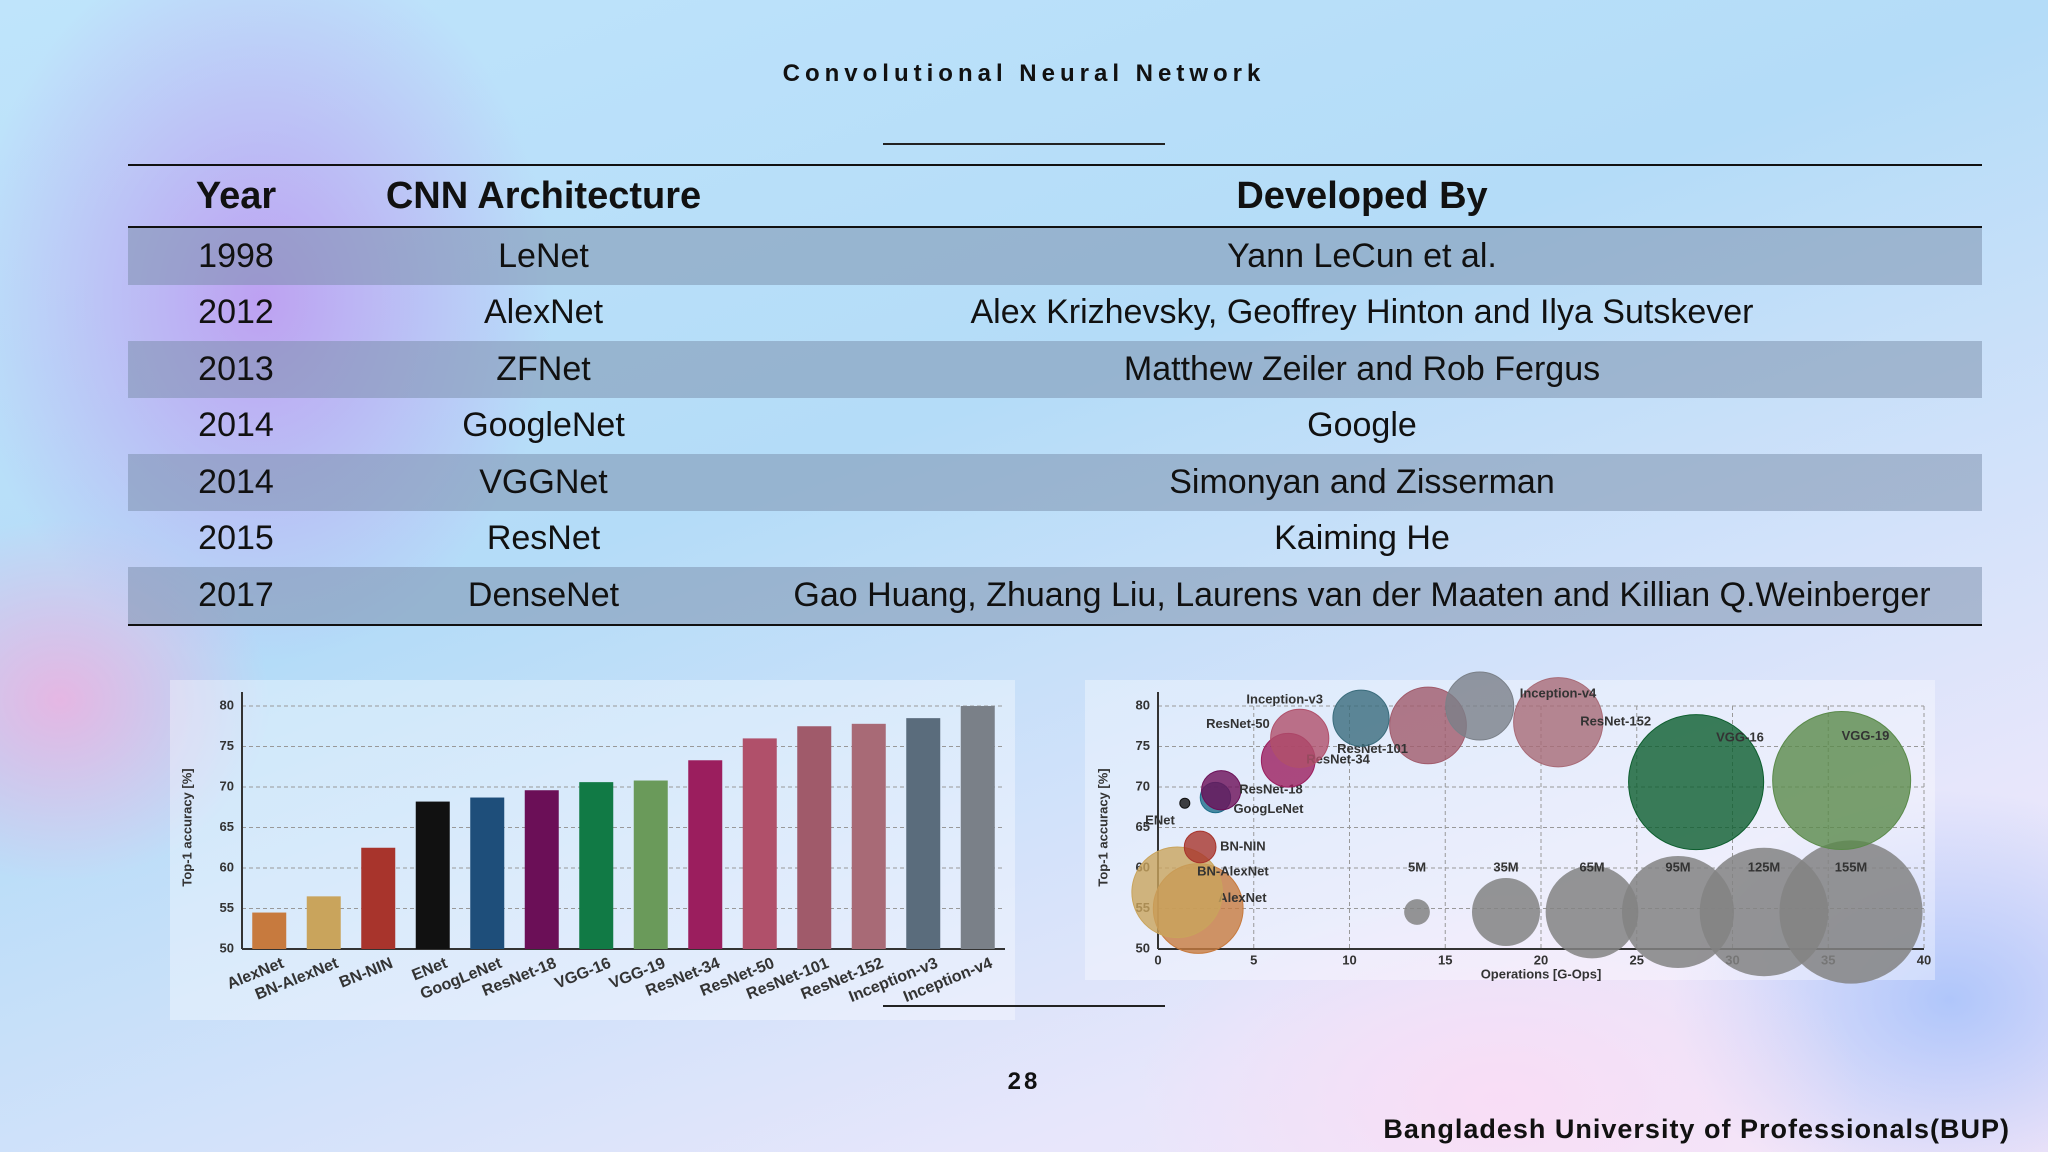 The width and height of the screenshot is (2048, 1152). I want to click on bubble-label: BN-AlexNet, so click(1233, 871).